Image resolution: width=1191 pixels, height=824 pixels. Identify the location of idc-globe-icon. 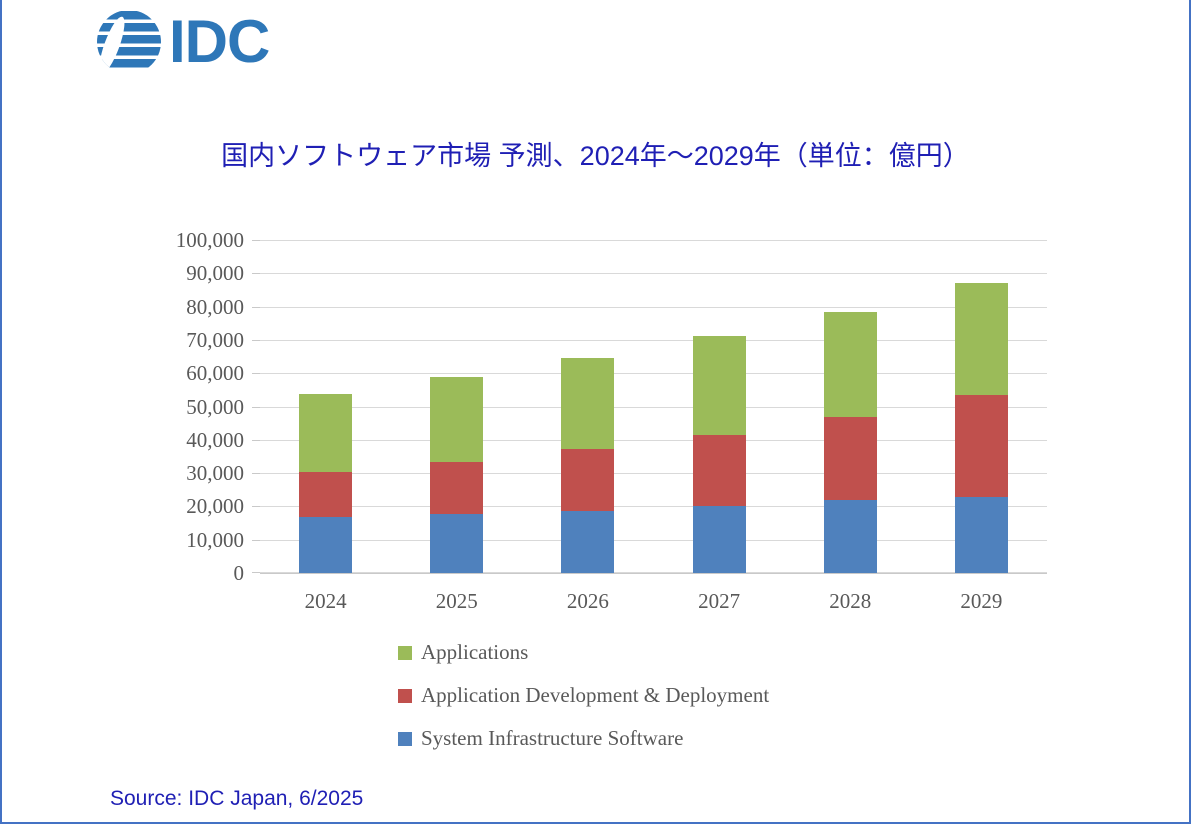
(129, 42).